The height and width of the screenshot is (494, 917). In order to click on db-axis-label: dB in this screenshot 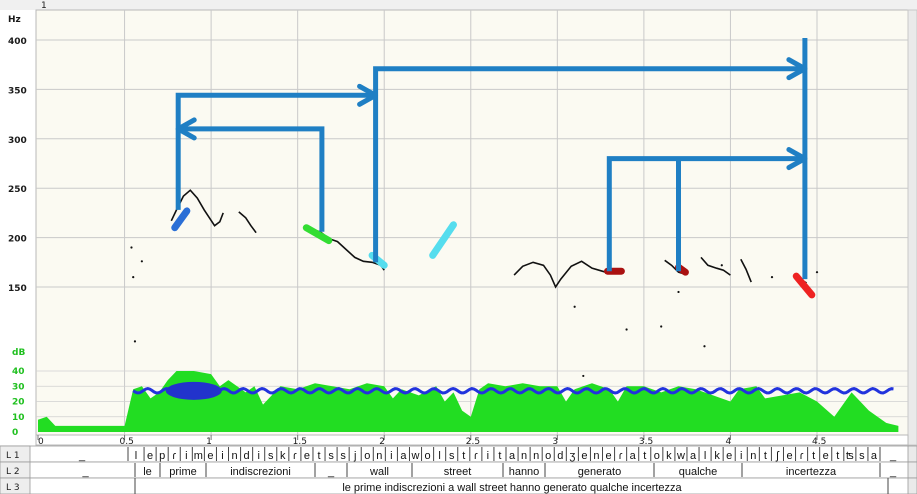, I will do `click(18, 353)`.